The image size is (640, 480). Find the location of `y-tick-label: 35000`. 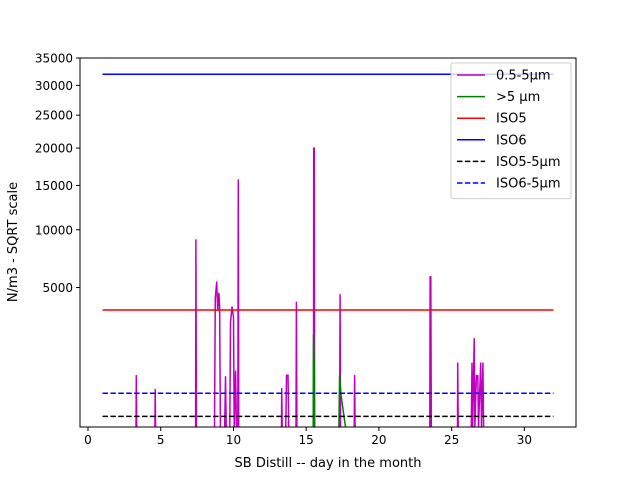

y-tick-label: 35000 is located at coordinates (54, 59).